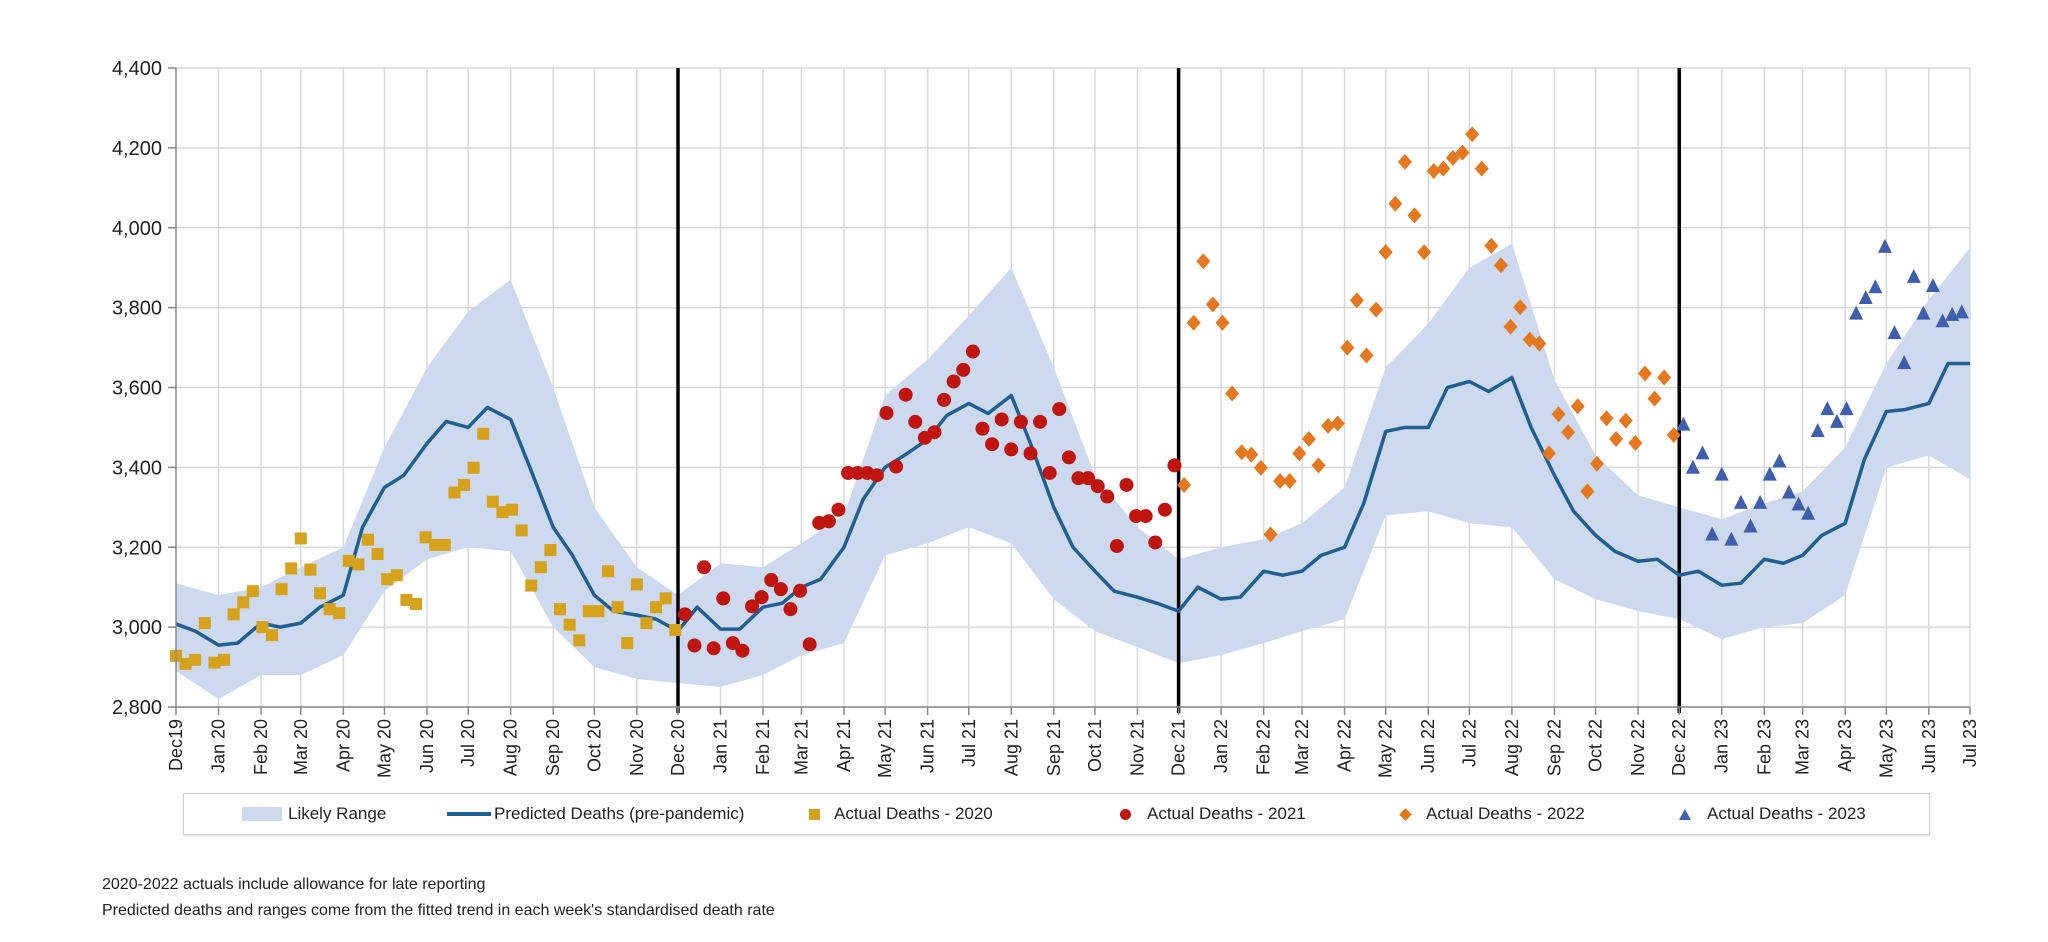 This screenshot has width=2048, height=942. I want to click on x-tick-label: Mar 22, so click(1302, 747).